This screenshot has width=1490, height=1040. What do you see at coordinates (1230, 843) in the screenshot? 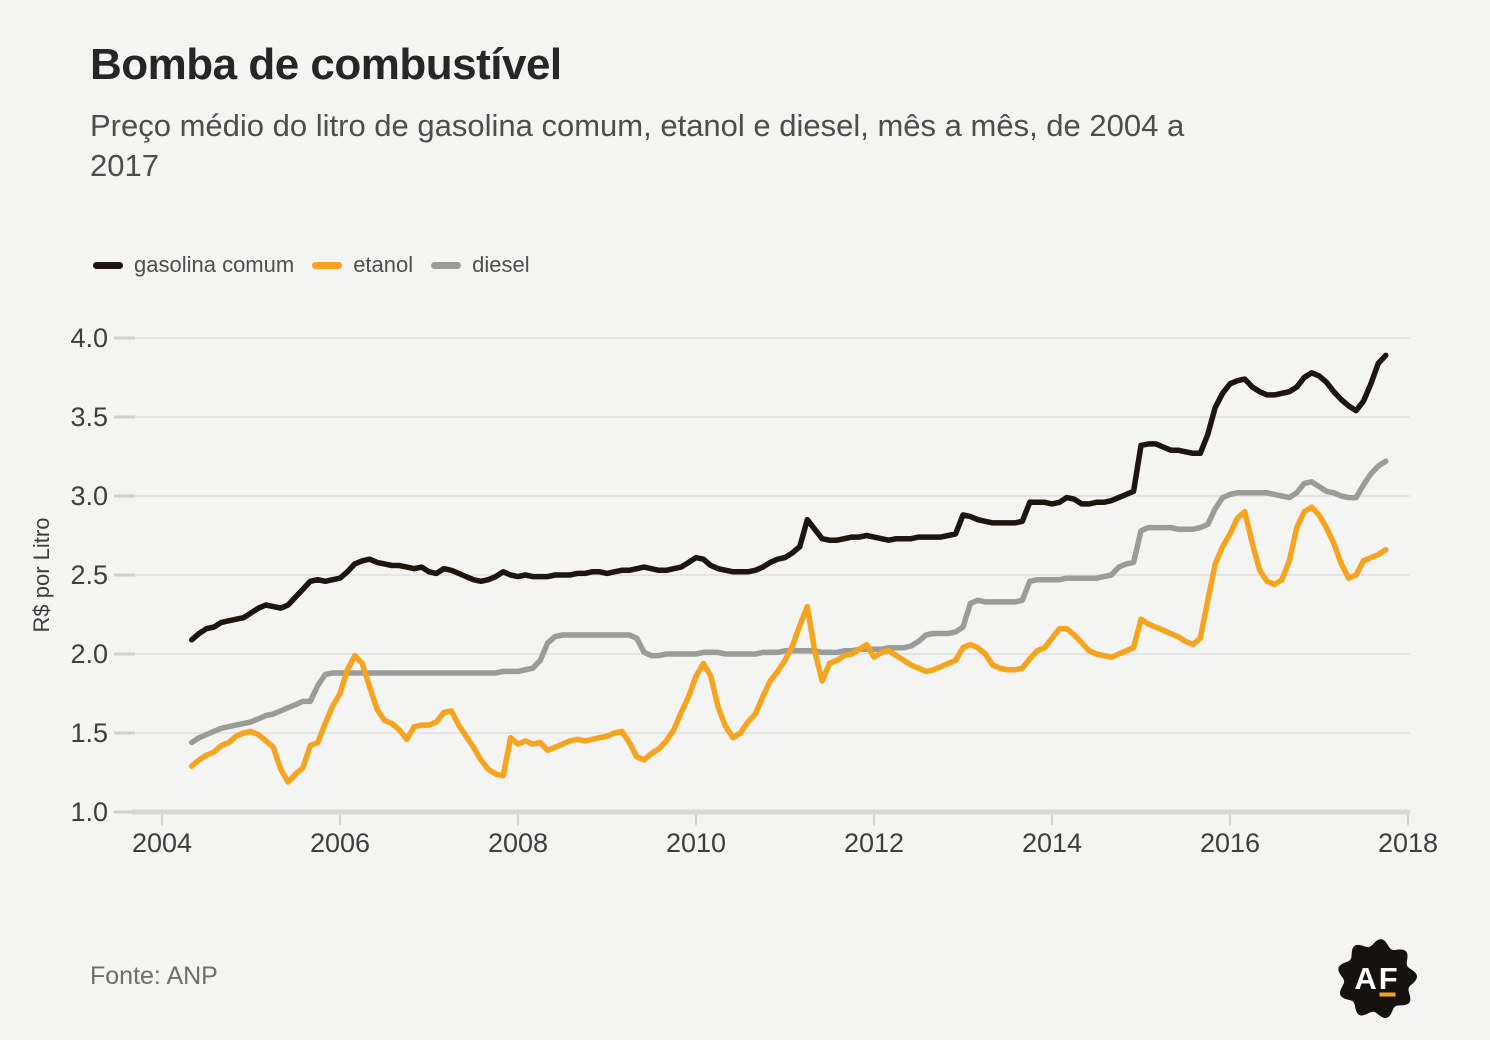
I see `x-tick-label-2016: 2016` at bounding box center [1230, 843].